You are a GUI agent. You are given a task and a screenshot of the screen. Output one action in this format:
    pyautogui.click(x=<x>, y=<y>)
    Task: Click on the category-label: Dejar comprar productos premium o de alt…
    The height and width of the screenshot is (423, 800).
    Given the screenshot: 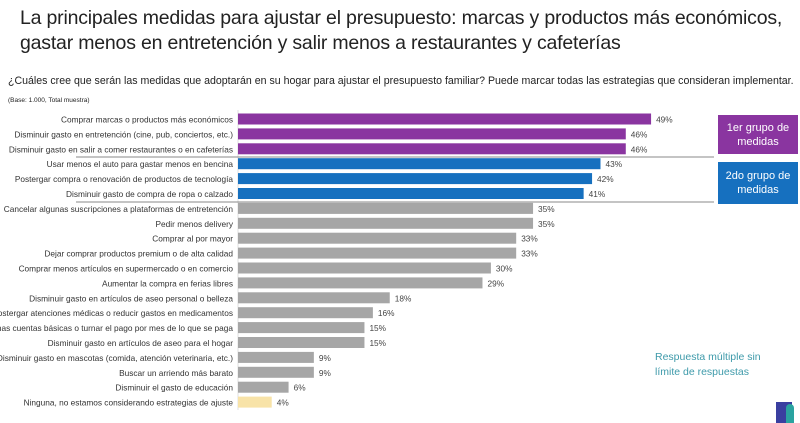 What is the action you would take?
    pyautogui.click(x=138, y=254)
    